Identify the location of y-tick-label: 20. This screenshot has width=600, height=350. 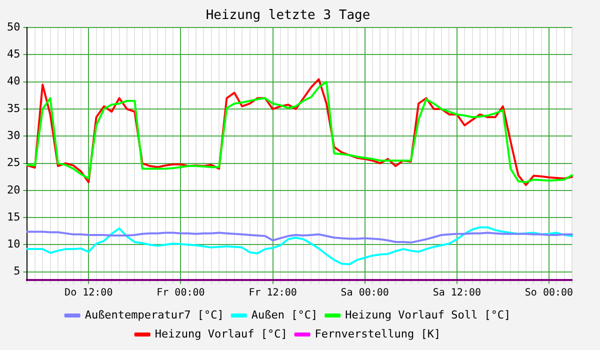
(13, 189).